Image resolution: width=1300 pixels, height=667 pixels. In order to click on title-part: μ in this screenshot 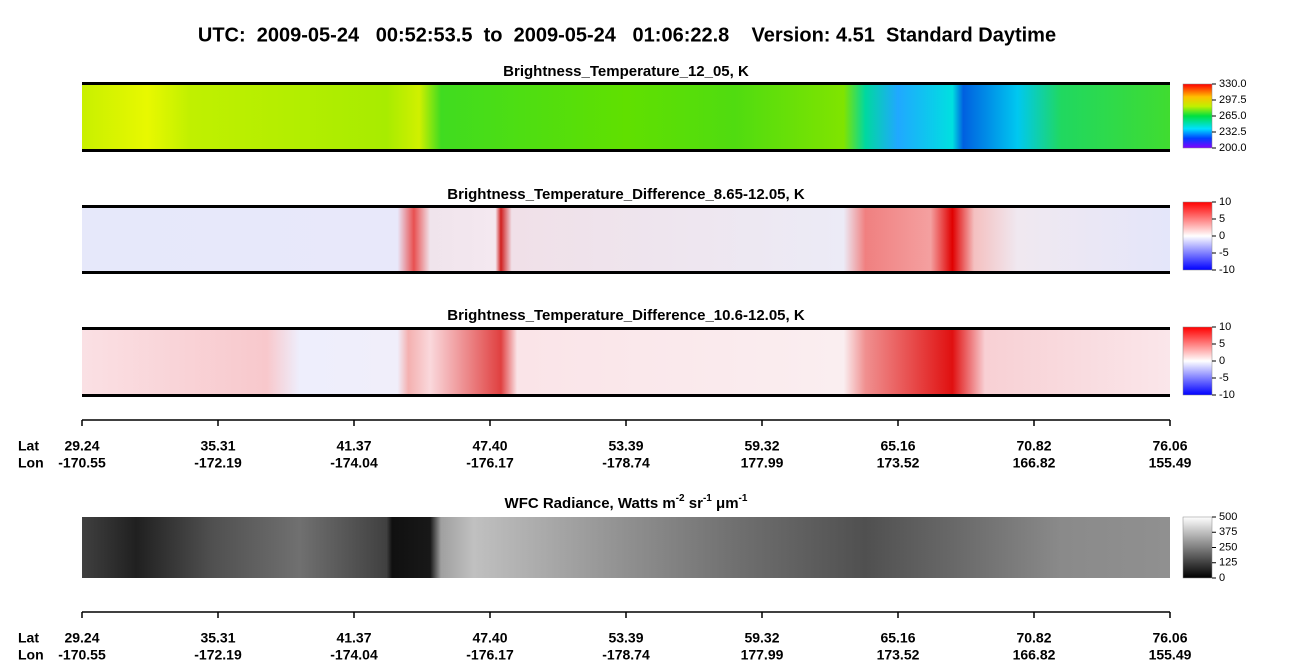, I will do `click(718, 503)`.